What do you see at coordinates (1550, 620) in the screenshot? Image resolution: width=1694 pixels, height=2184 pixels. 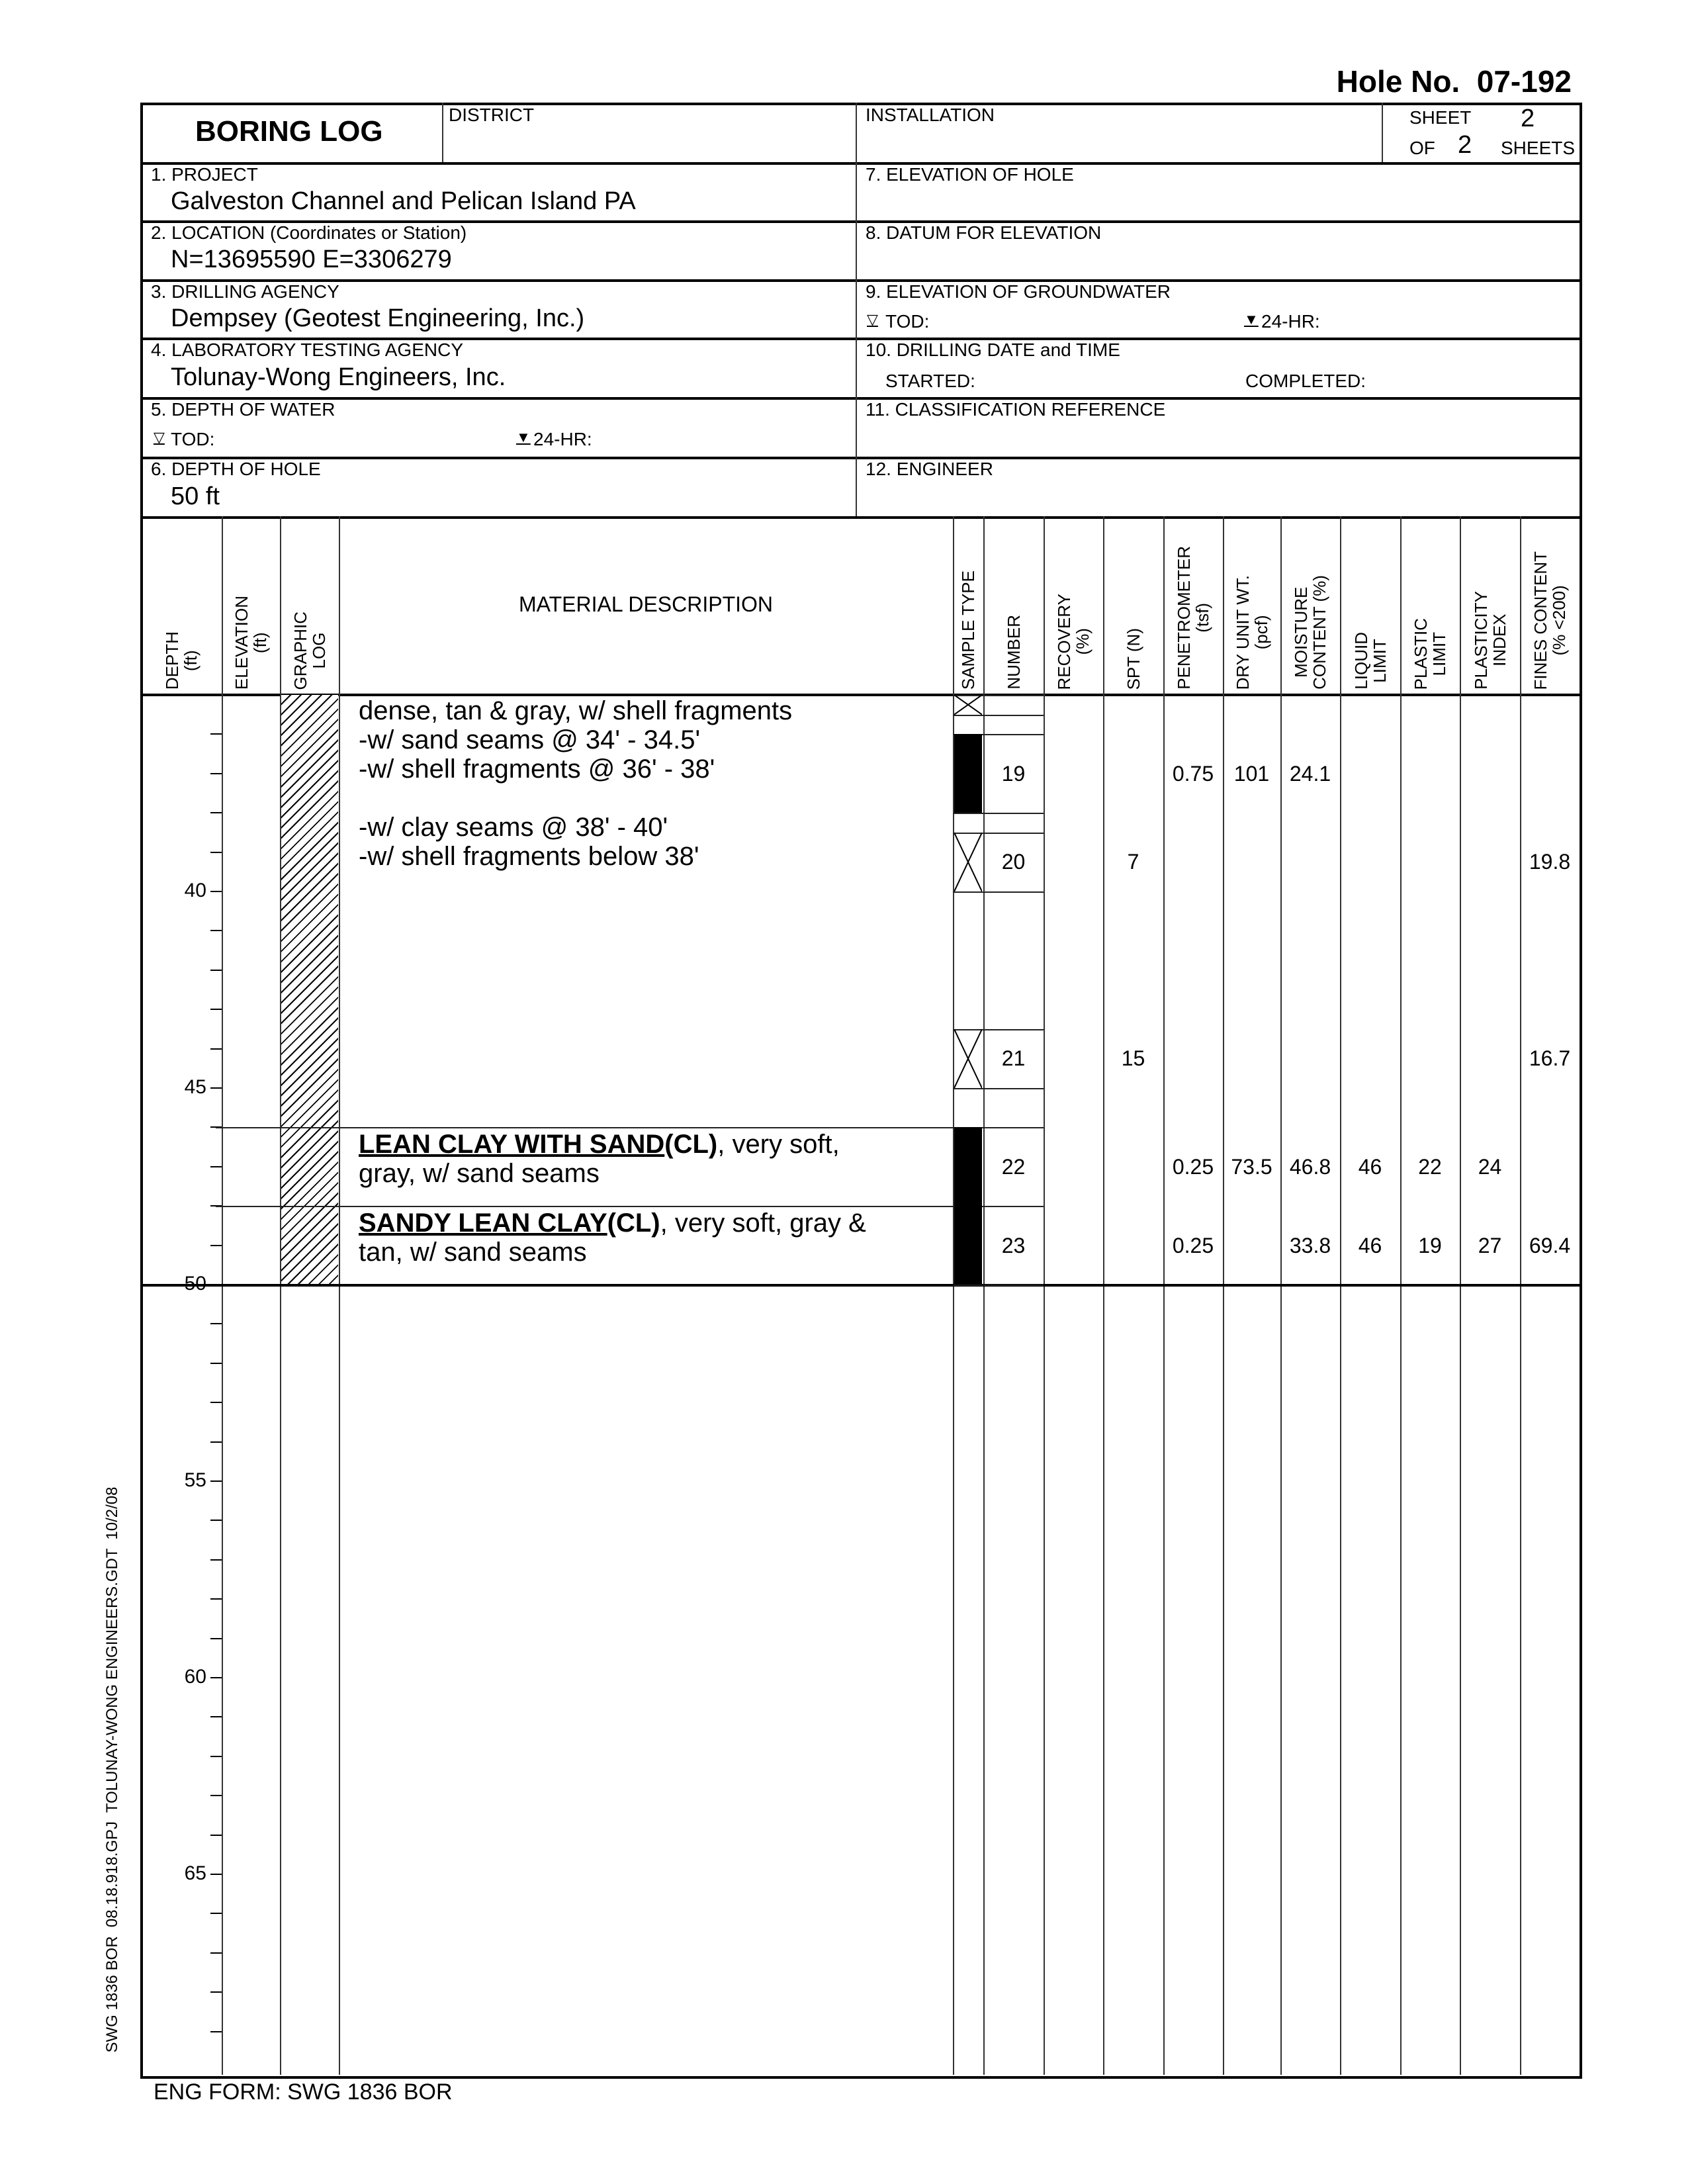 I see `column-header-label: FINES CONTENT (% <200)` at bounding box center [1550, 620].